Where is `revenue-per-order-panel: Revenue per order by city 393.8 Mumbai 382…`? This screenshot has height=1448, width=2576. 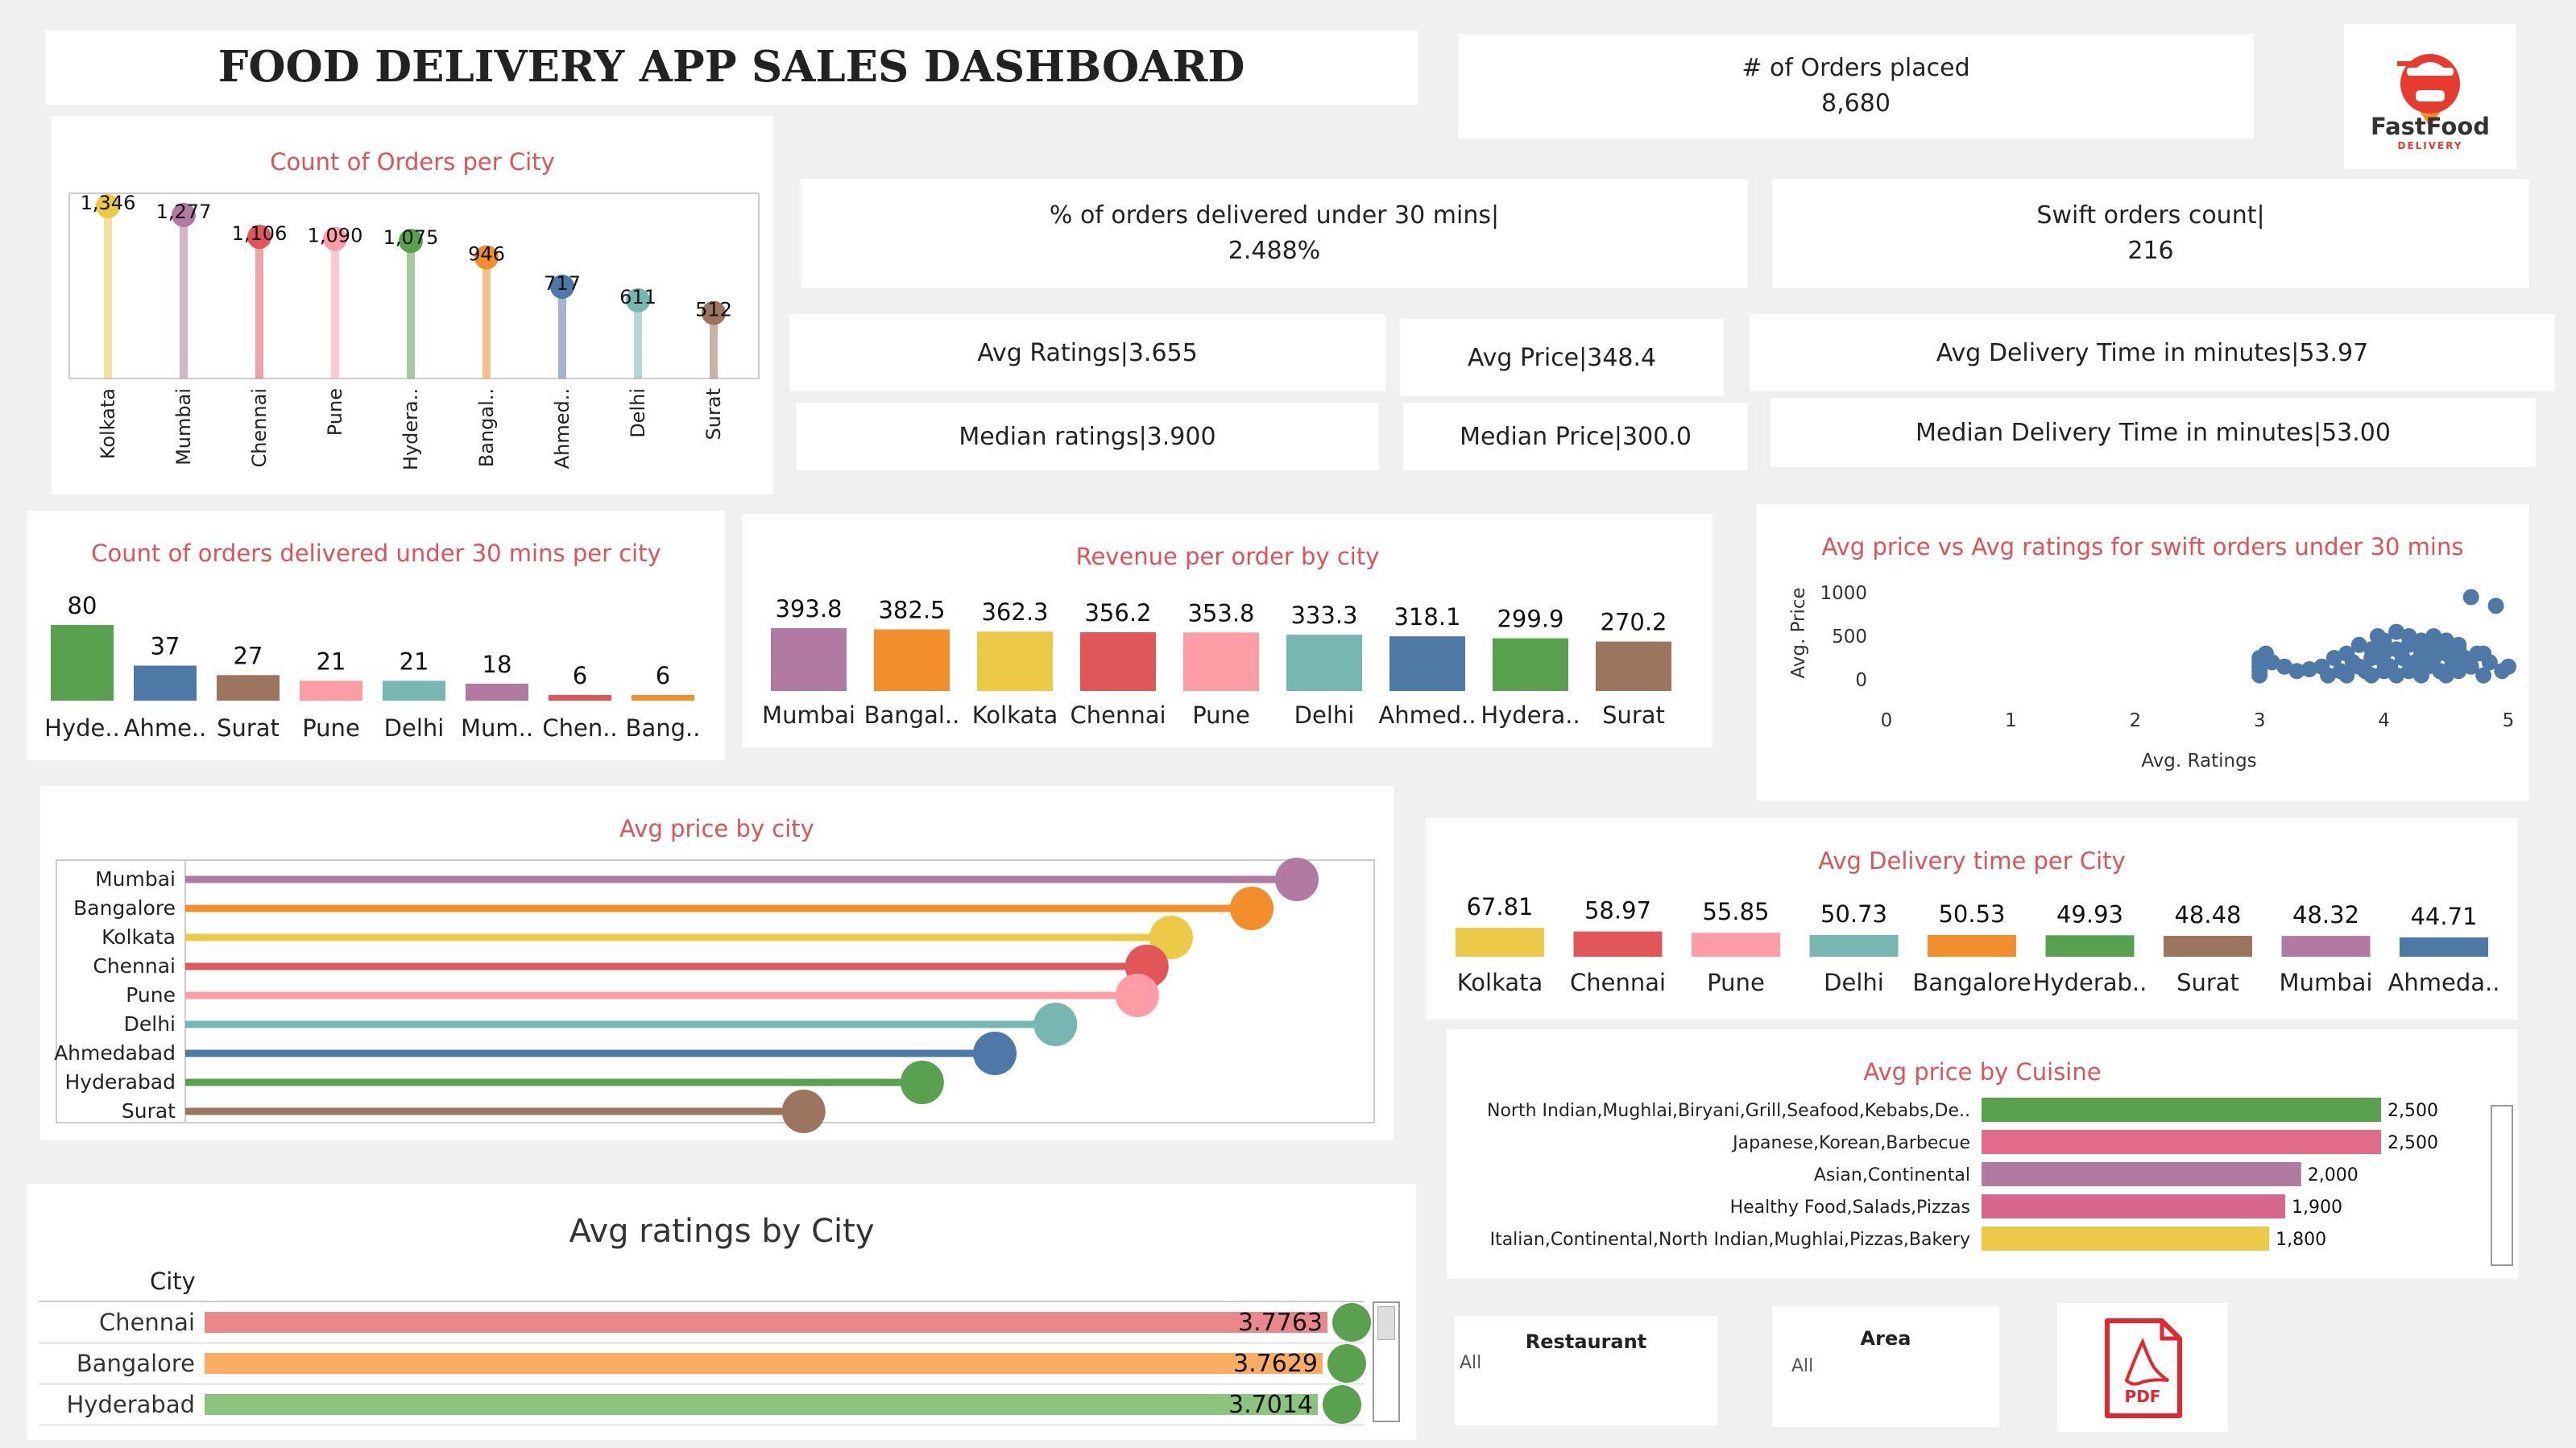
revenue-per-order-panel: Revenue per order by city 393.8 Mumbai 382… is located at coordinates (1228, 630).